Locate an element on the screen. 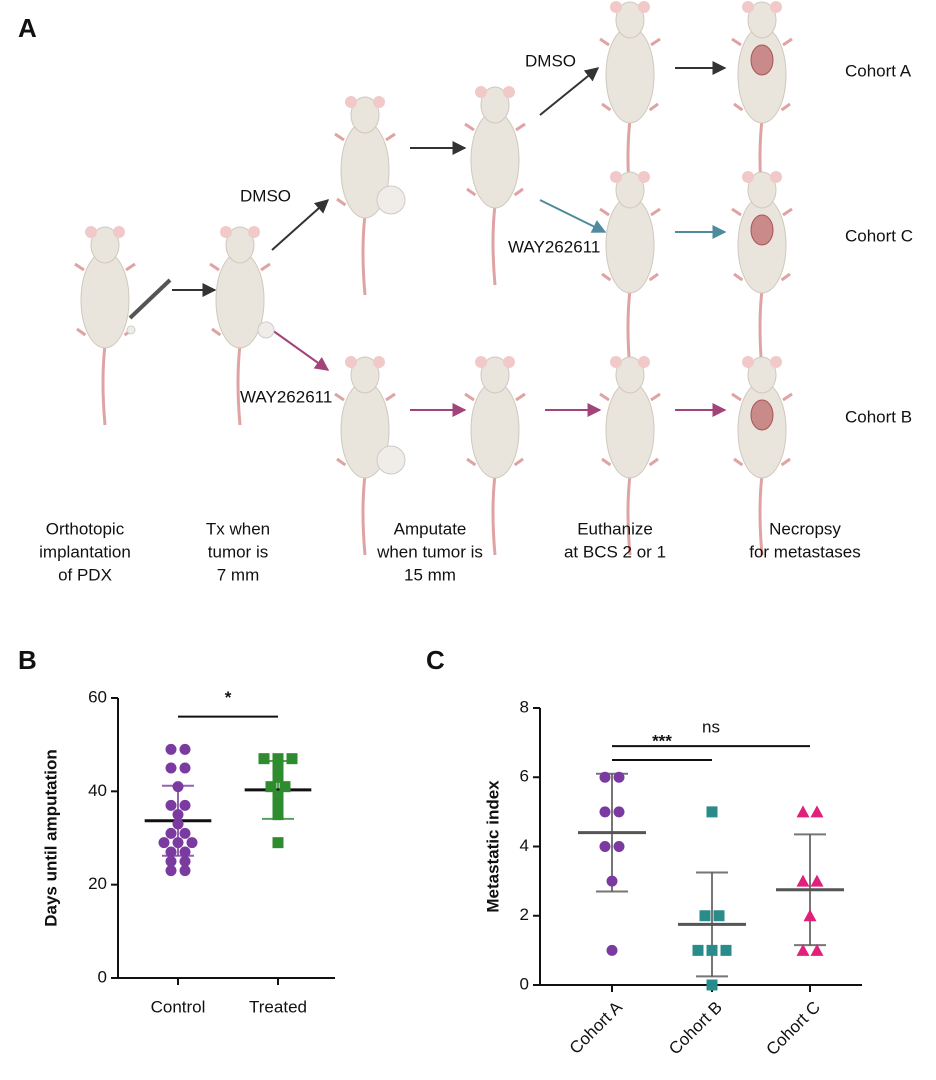  tumor is located at coordinates (266, 330).